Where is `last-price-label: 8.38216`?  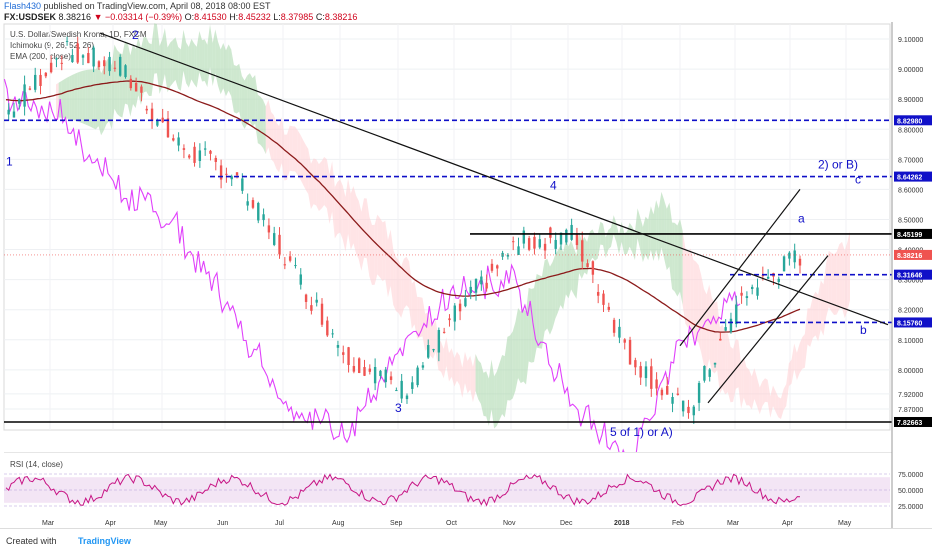
last-price-label: 8.38216 is located at coordinates (909, 256).